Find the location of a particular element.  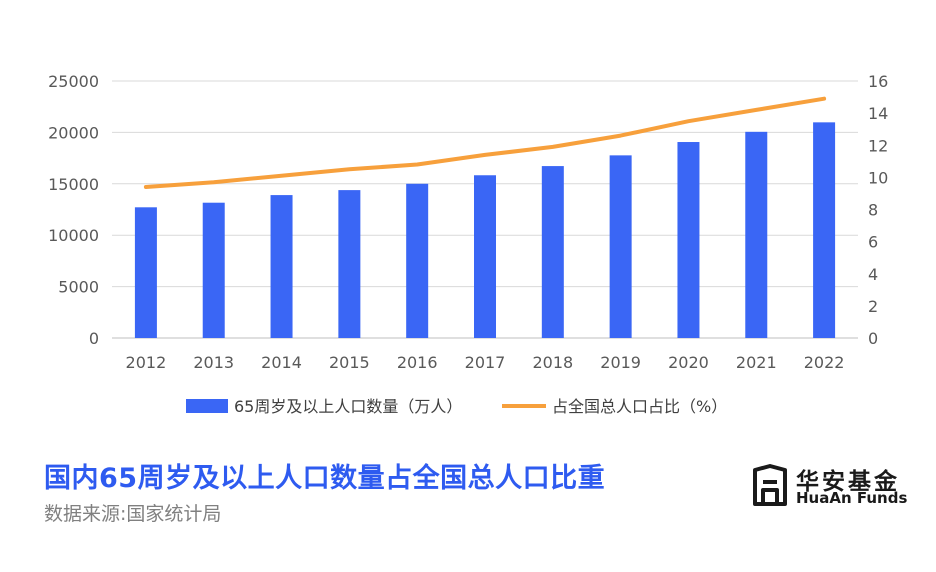

x-tick-label: 2018 is located at coordinates (552, 362).